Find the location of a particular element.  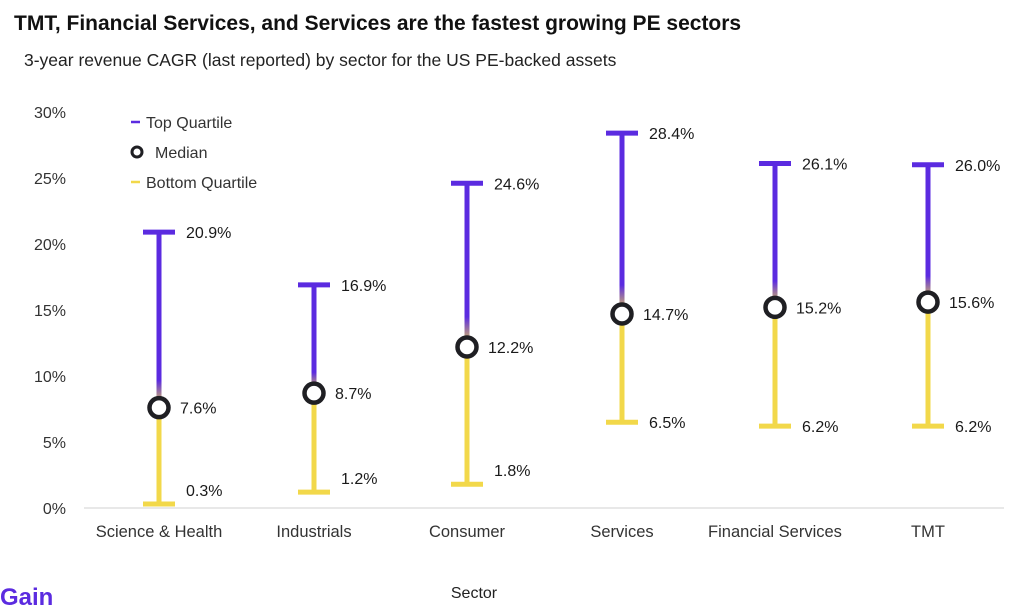

x-tick-label: Industrials is located at coordinates (313, 532).